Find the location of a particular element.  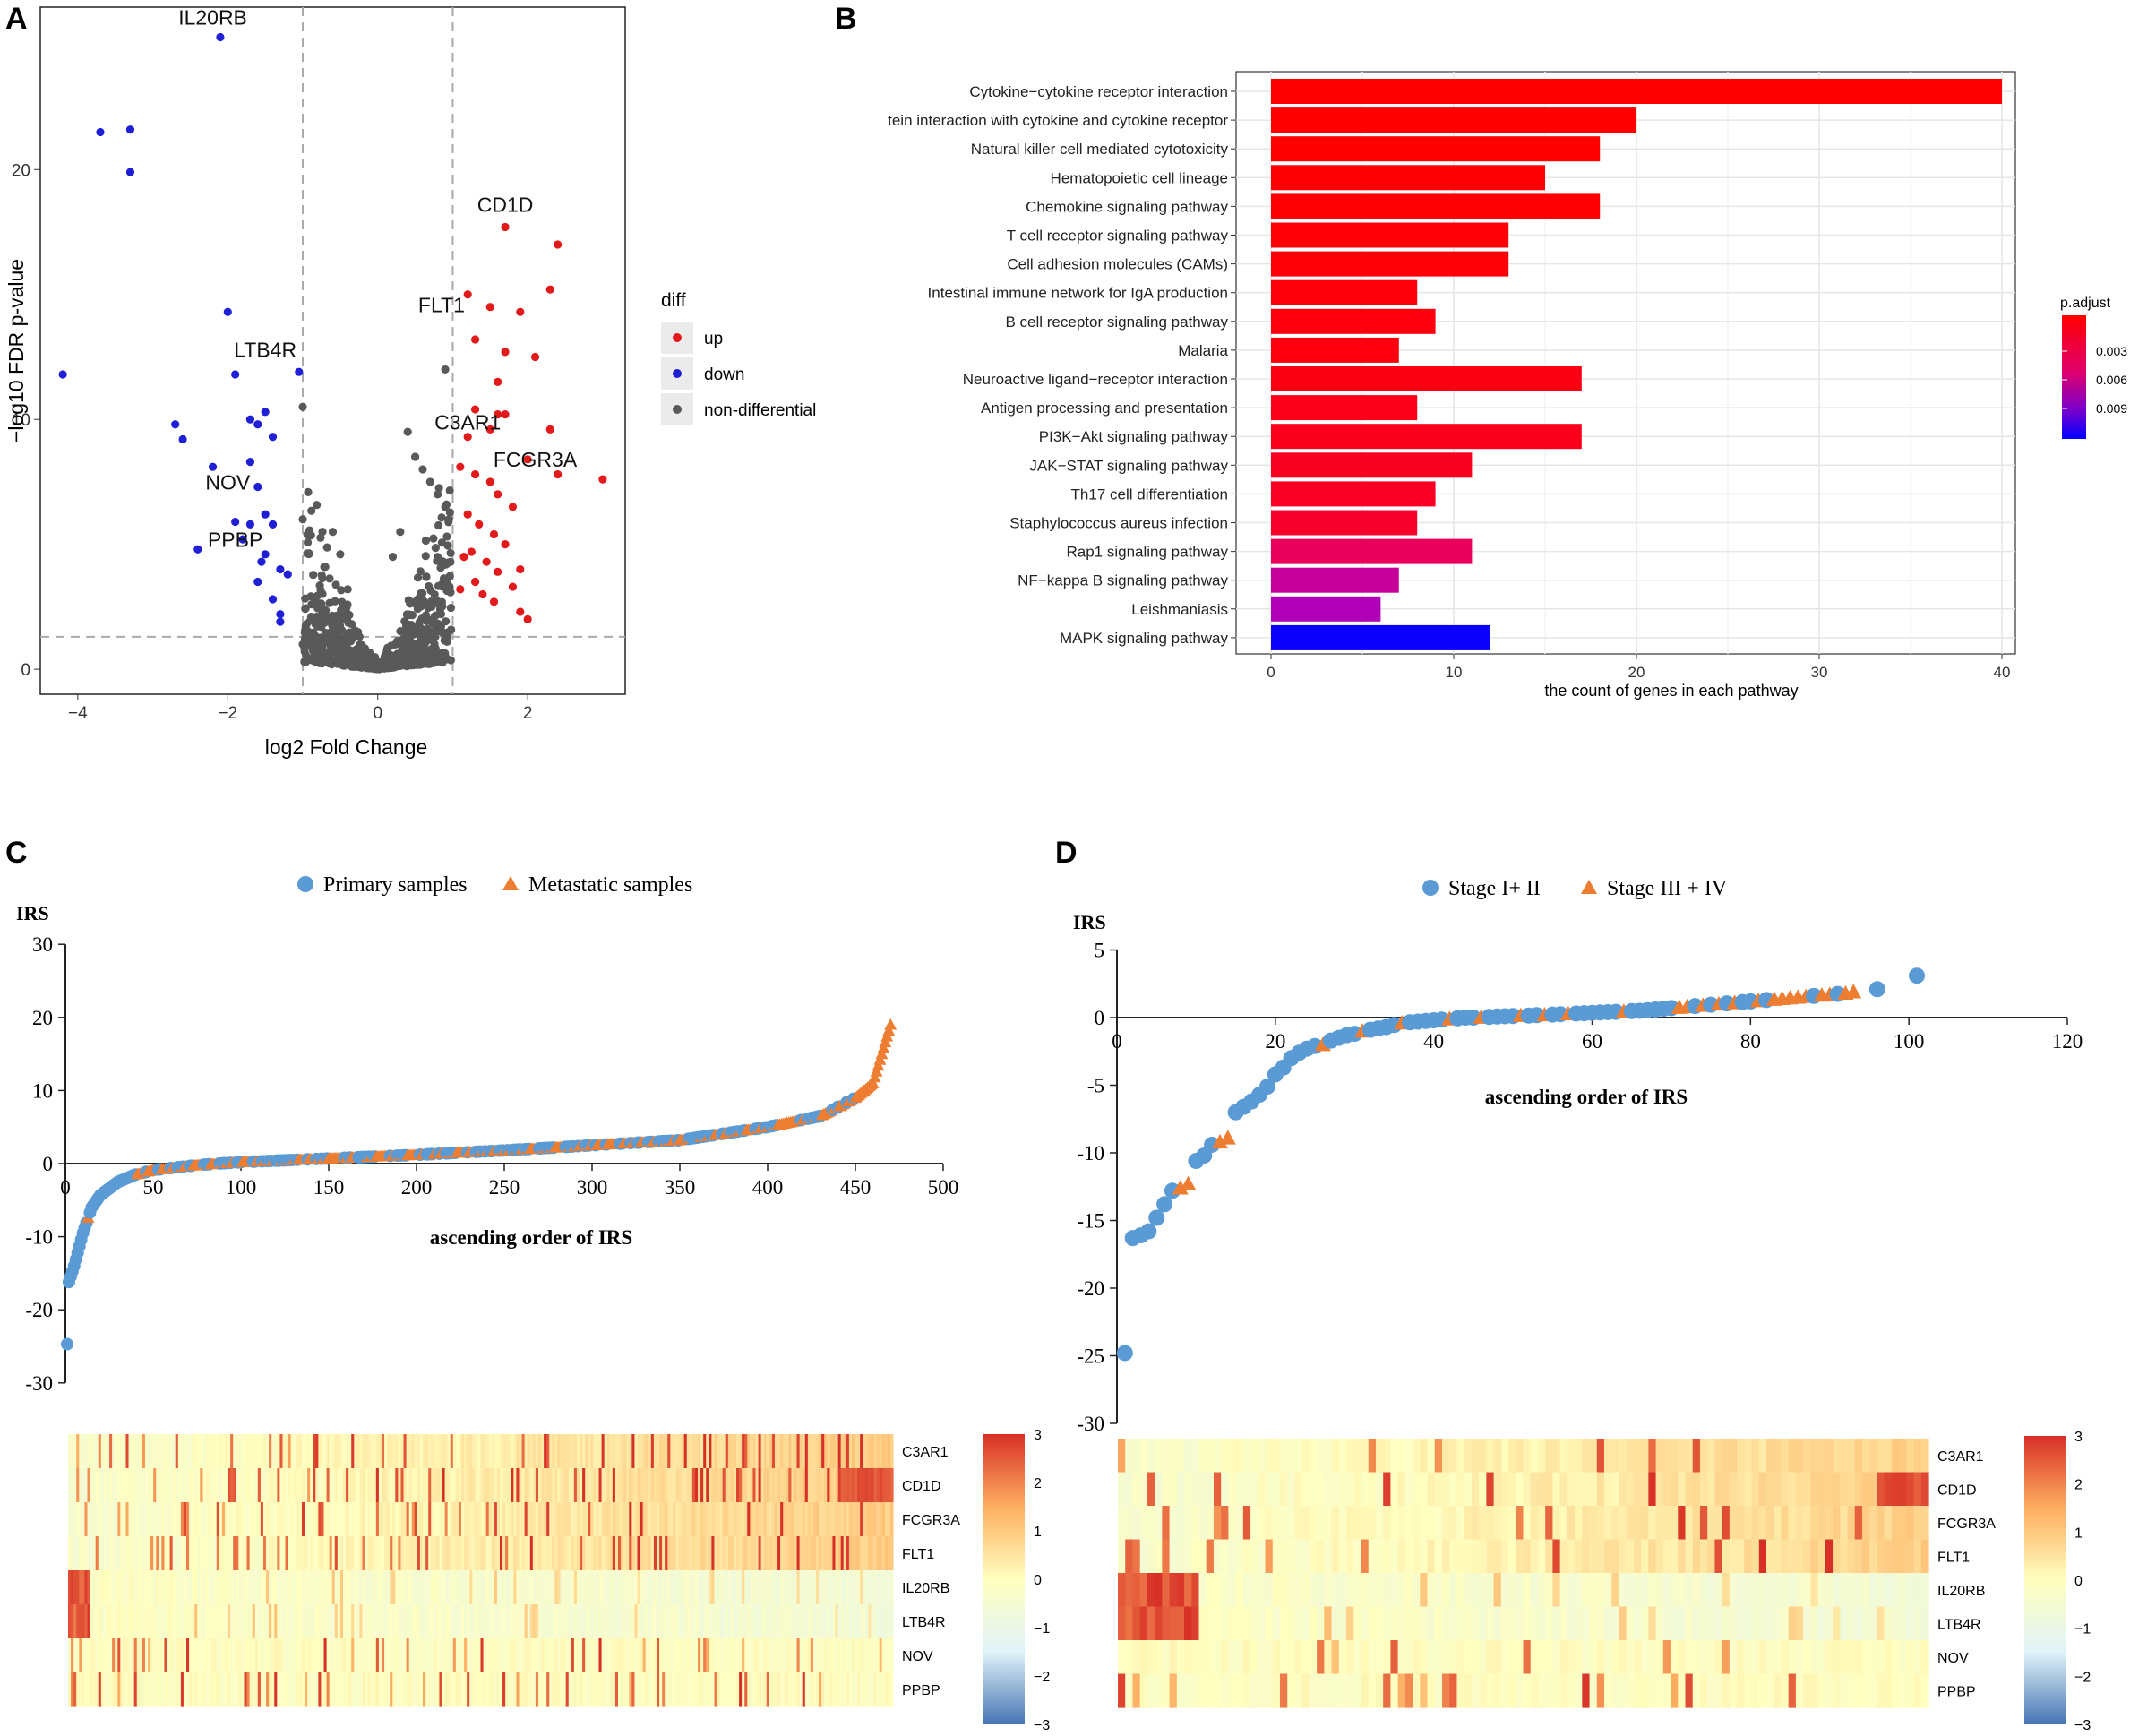

point-down is located at coordinates (220, 37).